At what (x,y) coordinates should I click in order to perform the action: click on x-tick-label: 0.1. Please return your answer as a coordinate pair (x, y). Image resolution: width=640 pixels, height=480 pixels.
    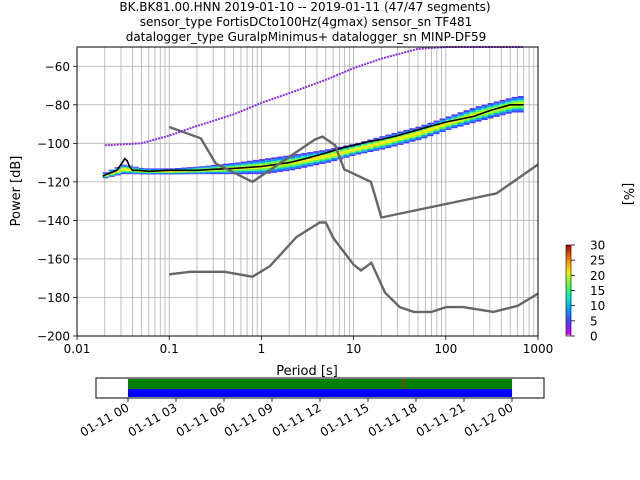
    Looking at the image, I should click on (169, 349).